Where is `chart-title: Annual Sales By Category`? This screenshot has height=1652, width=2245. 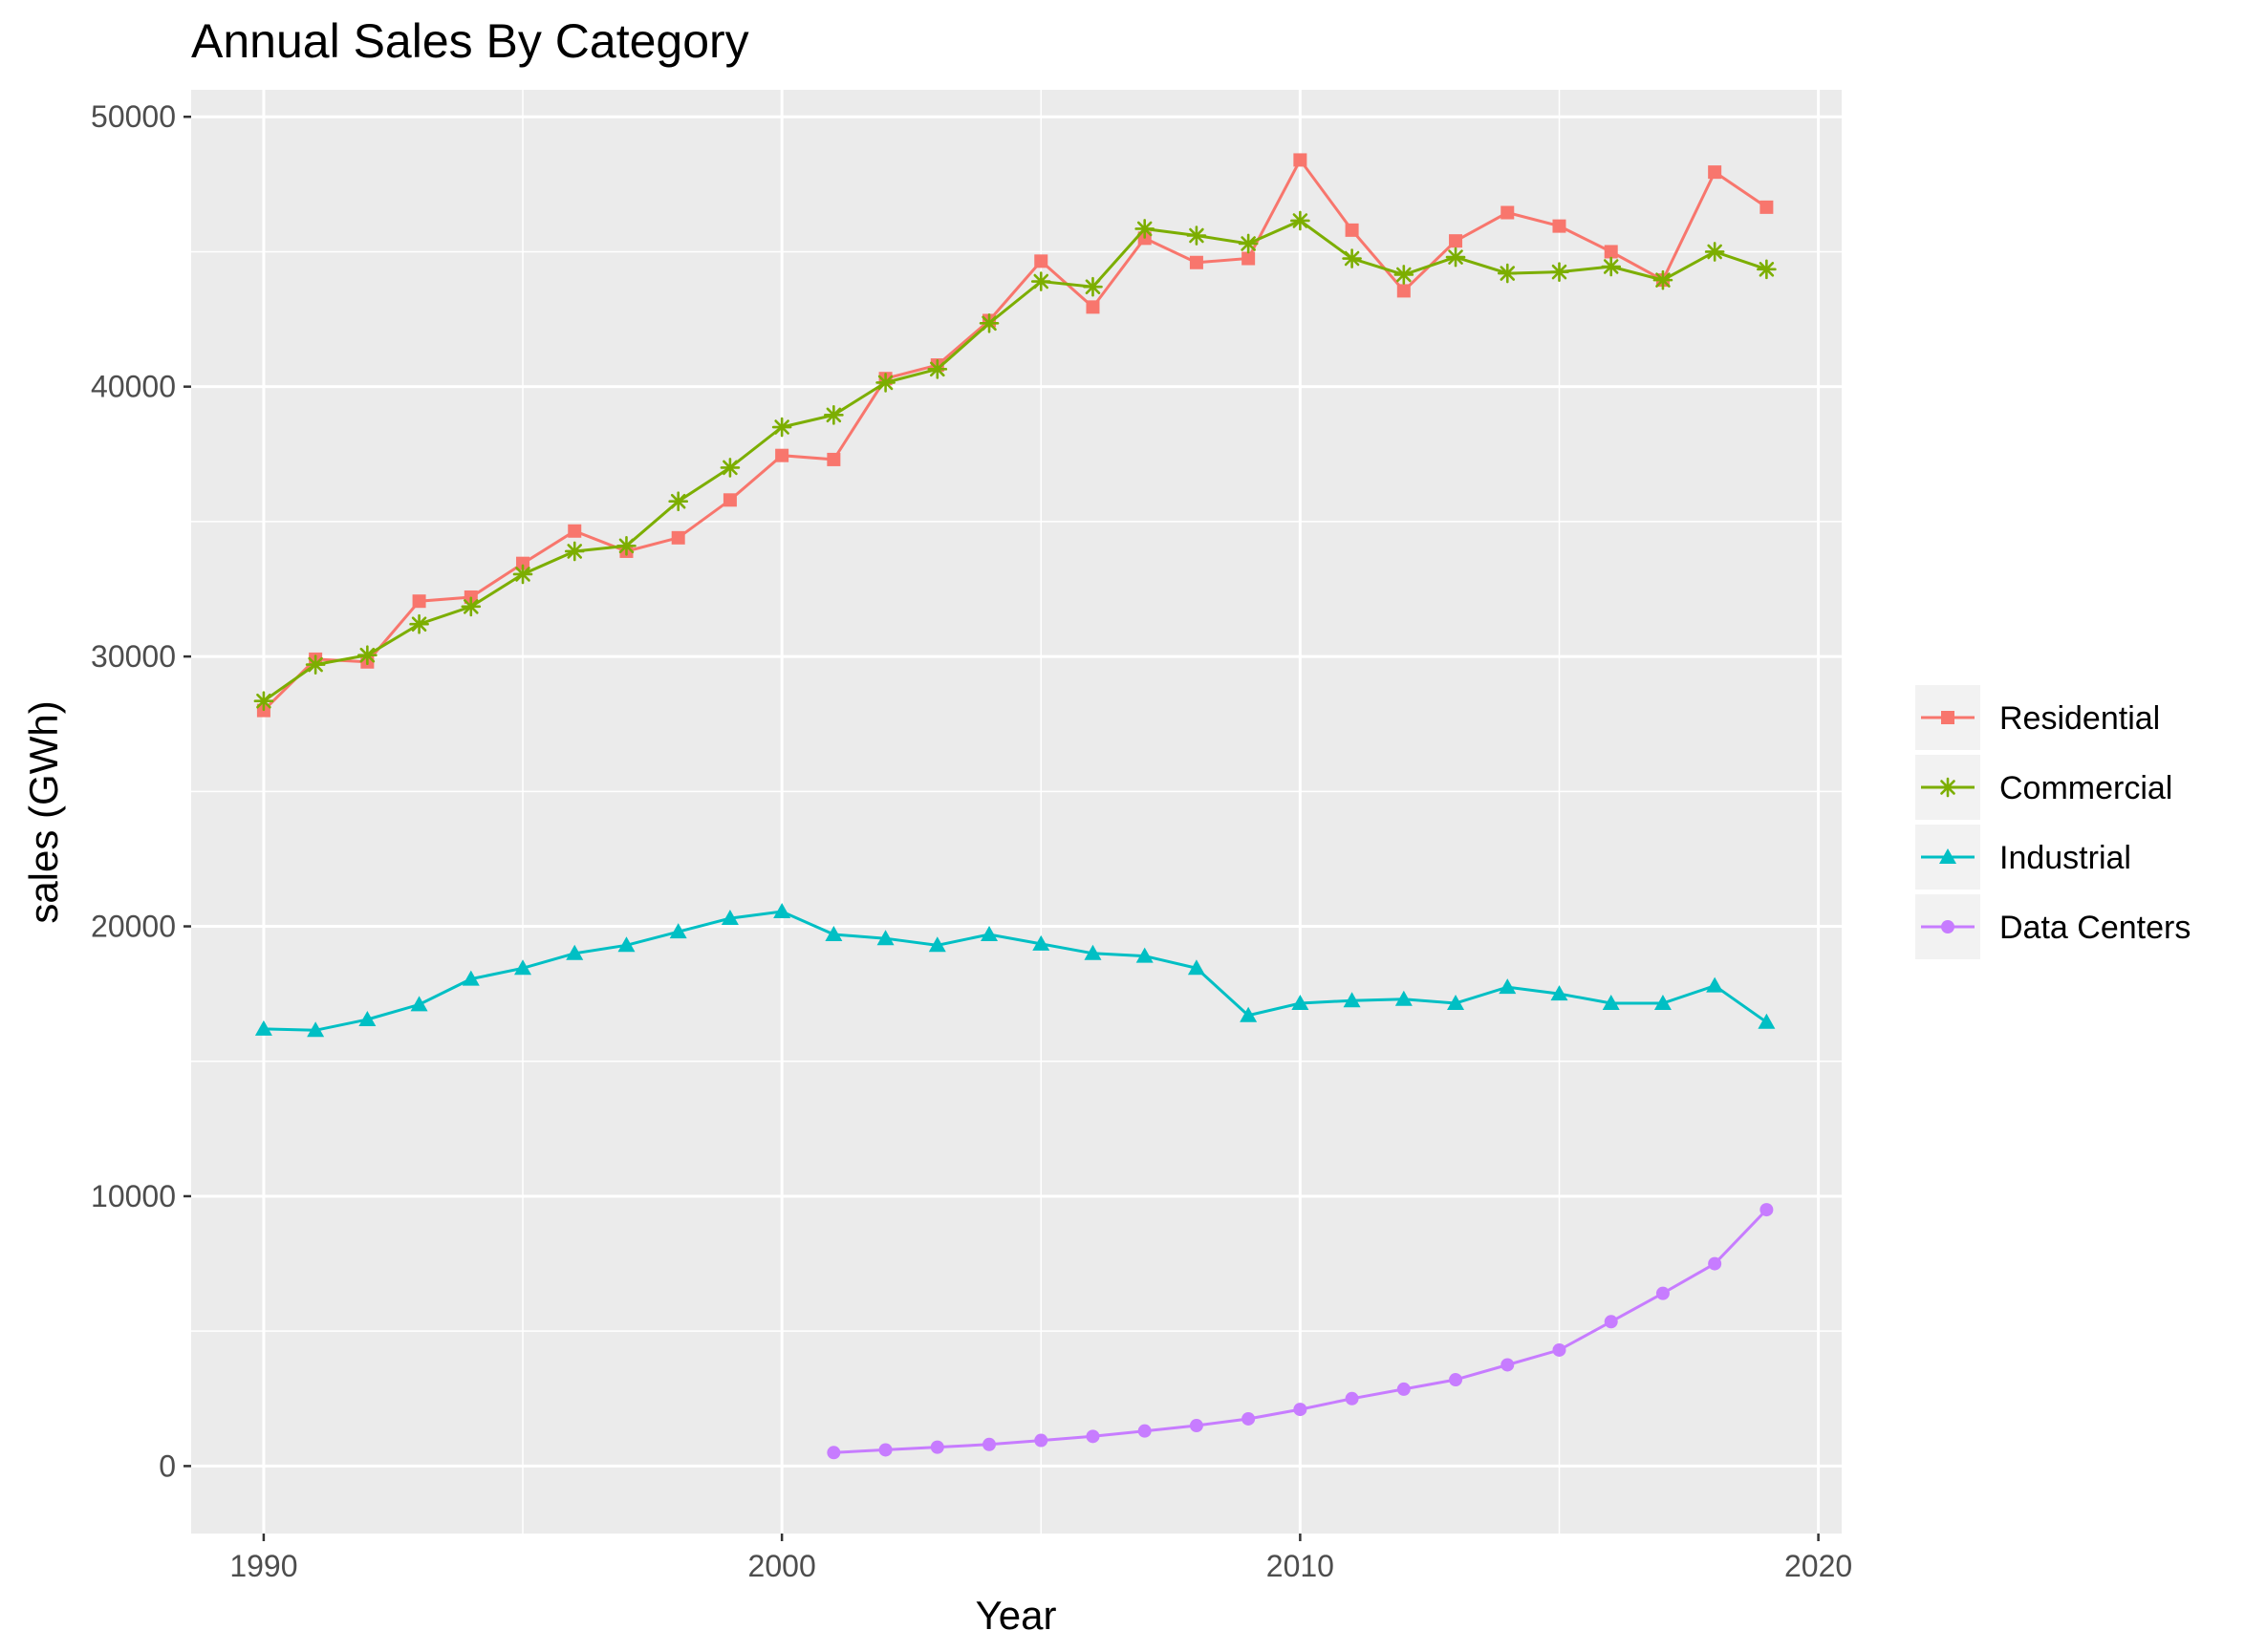
chart-title: Annual Sales By Category is located at coordinates (470, 41).